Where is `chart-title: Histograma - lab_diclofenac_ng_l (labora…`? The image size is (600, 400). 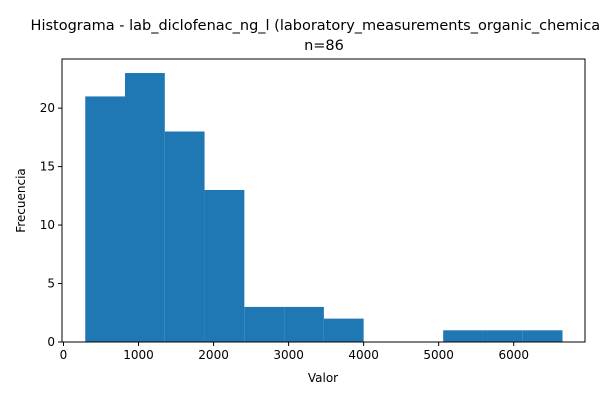
chart-title: Histograma - lab_diclofenac_ng_l (labora… is located at coordinates (315, 26).